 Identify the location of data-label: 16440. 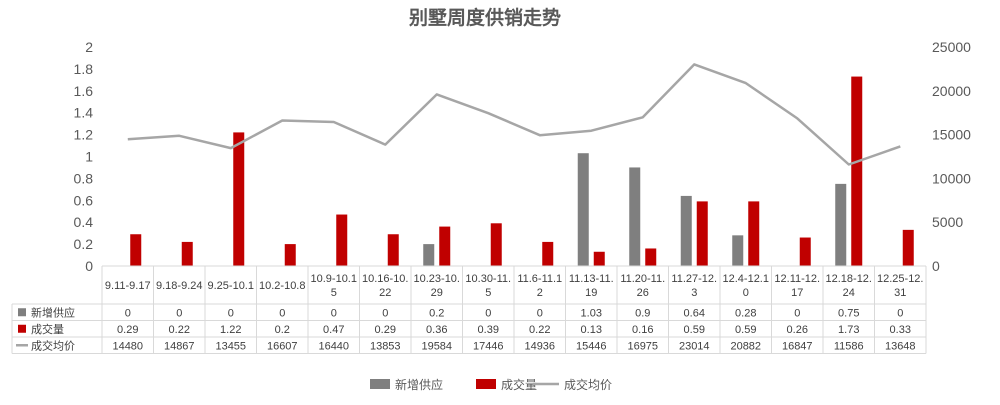
(333, 346).